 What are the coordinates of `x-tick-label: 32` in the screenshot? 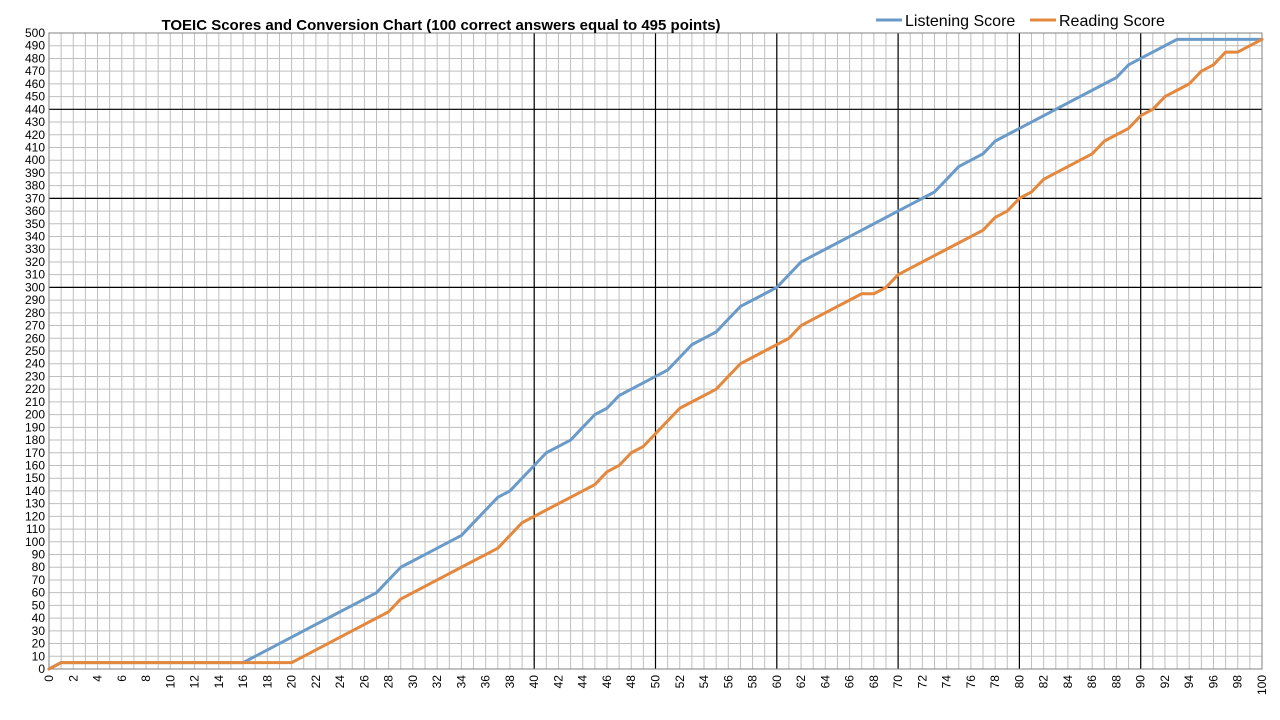 It's located at (437, 682).